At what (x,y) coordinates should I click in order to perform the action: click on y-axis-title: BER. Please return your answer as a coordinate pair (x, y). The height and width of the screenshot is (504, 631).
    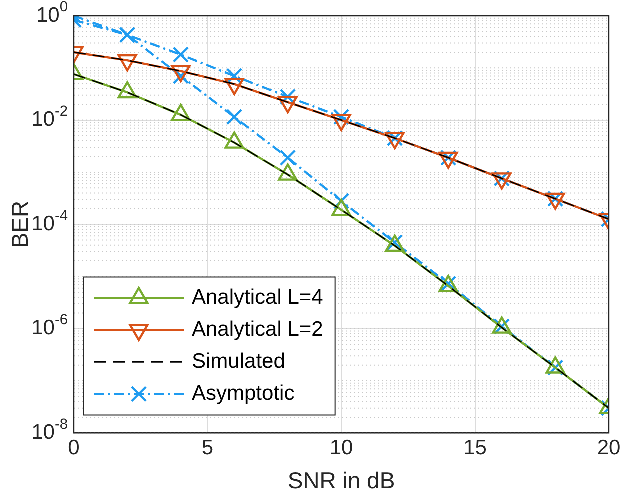
    Looking at the image, I should click on (20, 224).